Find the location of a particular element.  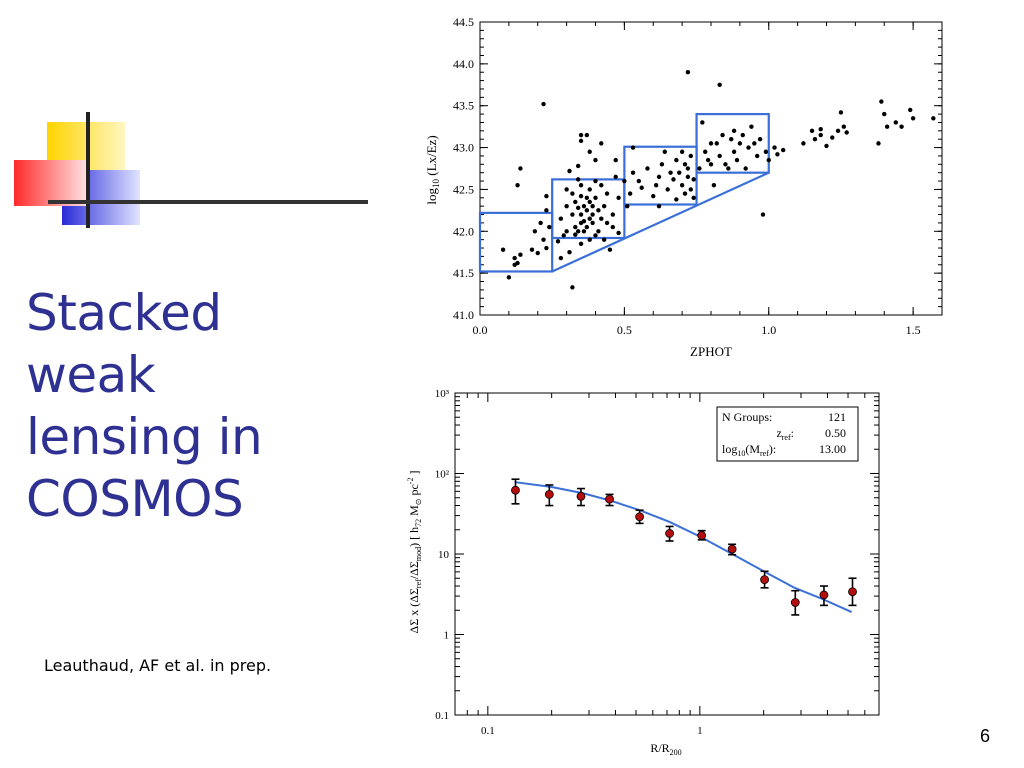

page-number: 6 is located at coordinates (985, 736).